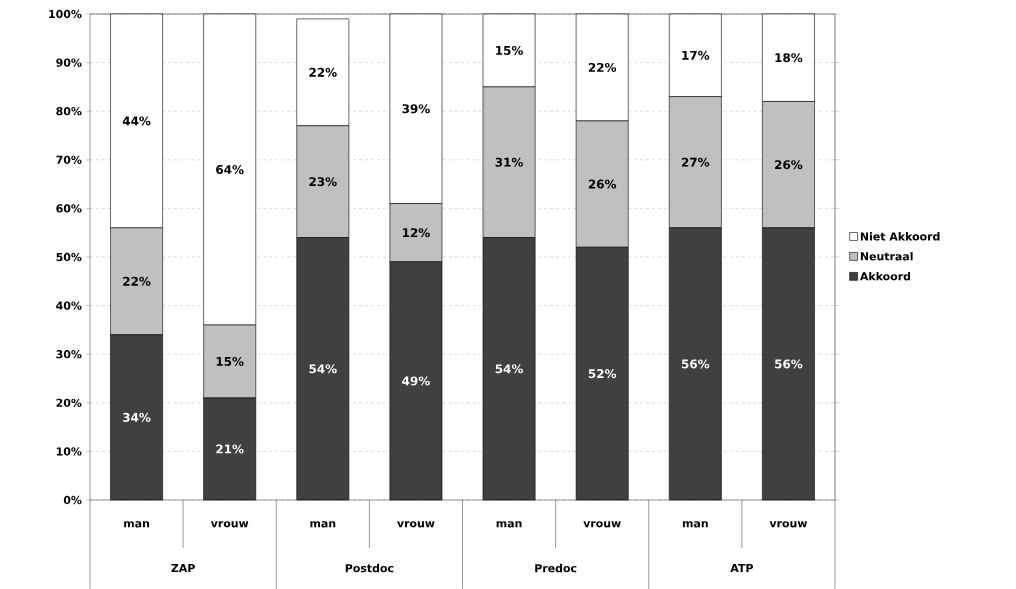  I want to click on y-tick-label: 20%, so click(69, 402).